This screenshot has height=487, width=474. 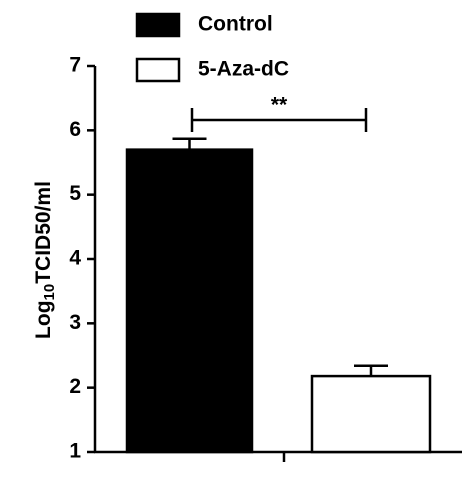 What do you see at coordinates (279, 105) in the screenshot?
I see `significance-label: **` at bounding box center [279, 105].